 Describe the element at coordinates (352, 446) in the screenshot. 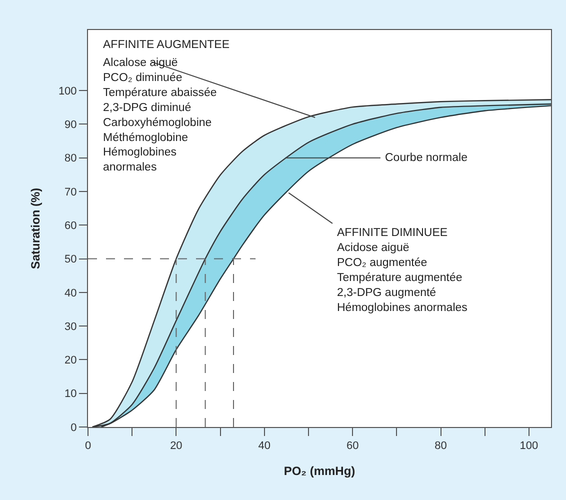

I see `x-tick-label: 60` at that location.